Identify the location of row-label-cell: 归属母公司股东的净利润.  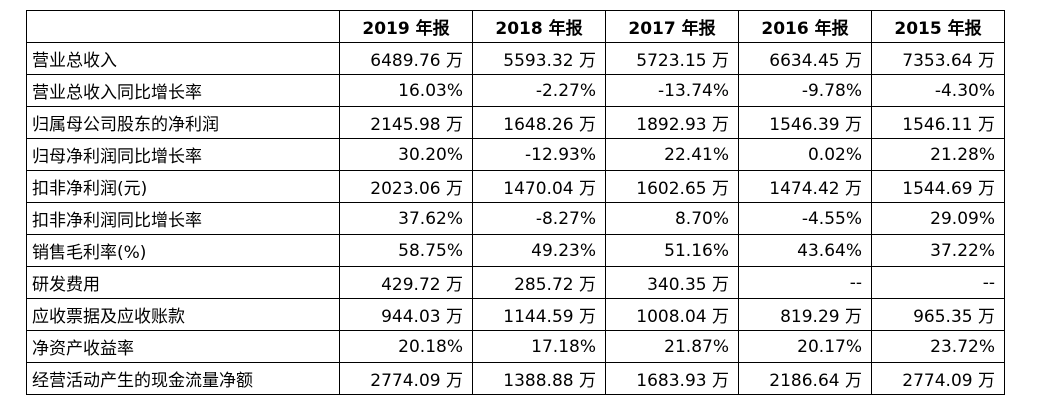
(183, 122).